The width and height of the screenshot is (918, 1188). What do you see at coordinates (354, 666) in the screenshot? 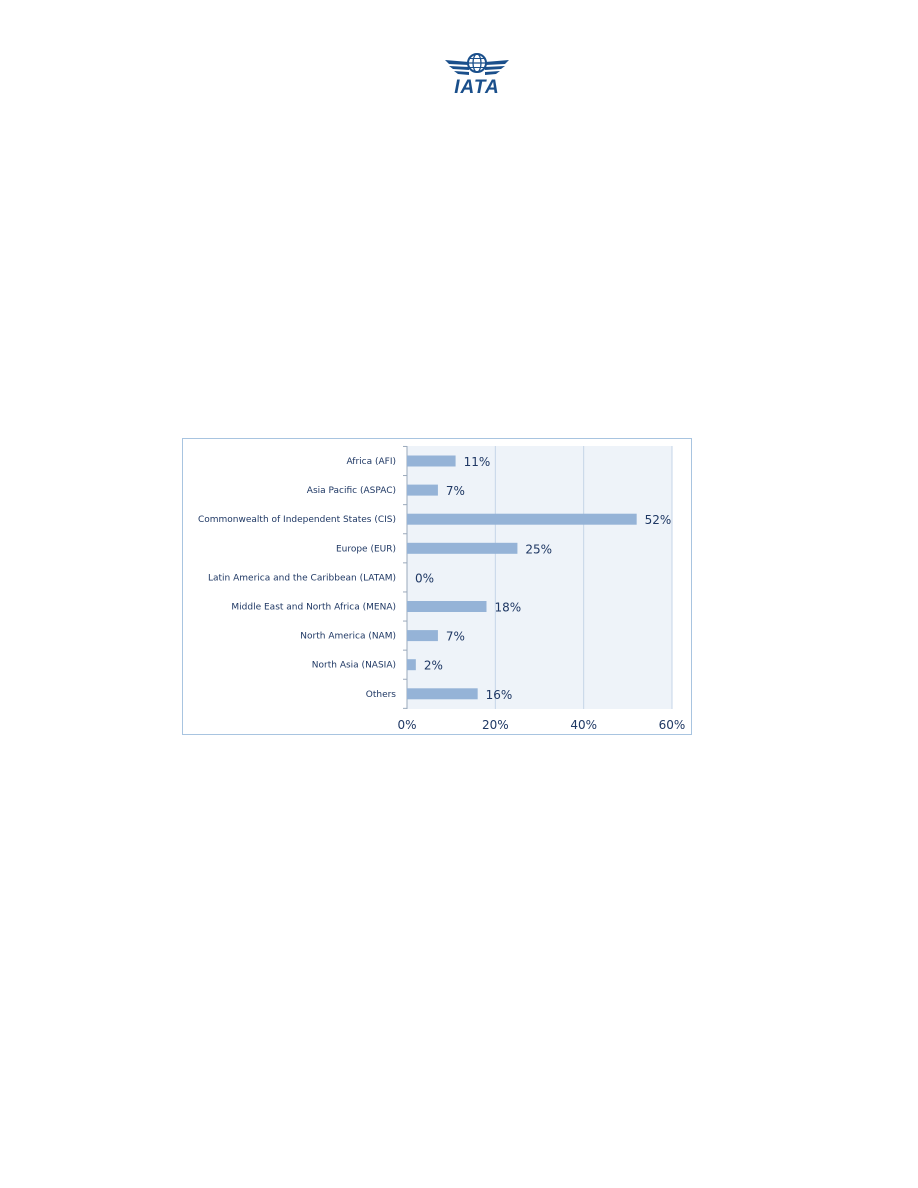
I see `category-label: North Asia (NASIA)` at bounding box center [354, 666].